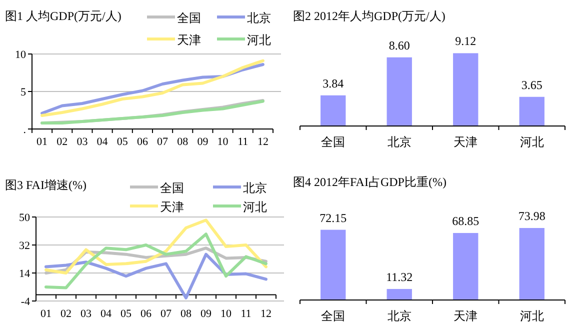 Image resolution: width=573 pixels, height=333 pixels. What do you see at coordinates (45, 185) in the screenshot?
I see `chart-title: 图3 FAI增速(%)` at bounding box center [45, 185].